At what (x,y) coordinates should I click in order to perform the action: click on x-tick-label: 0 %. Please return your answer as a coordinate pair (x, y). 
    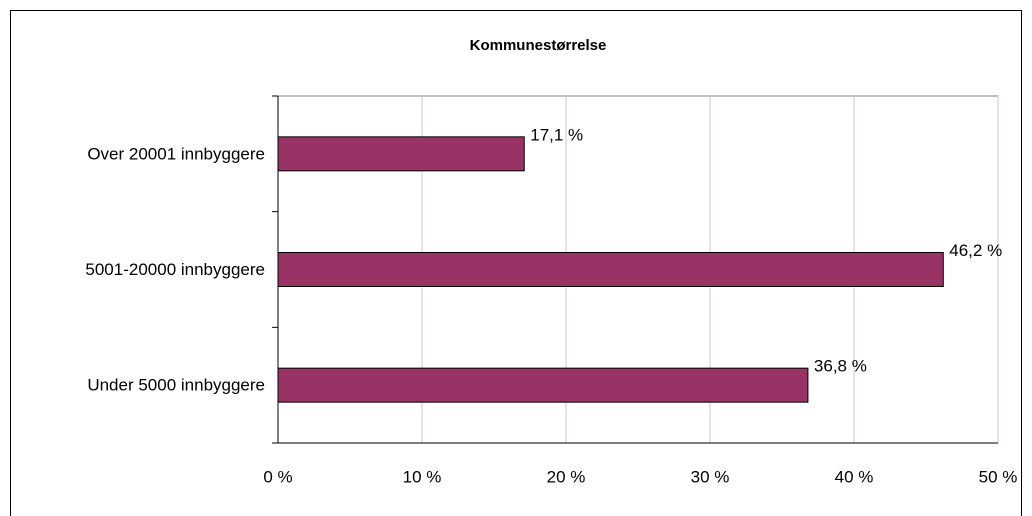
    Looking at the image, I should click on (277, 476).